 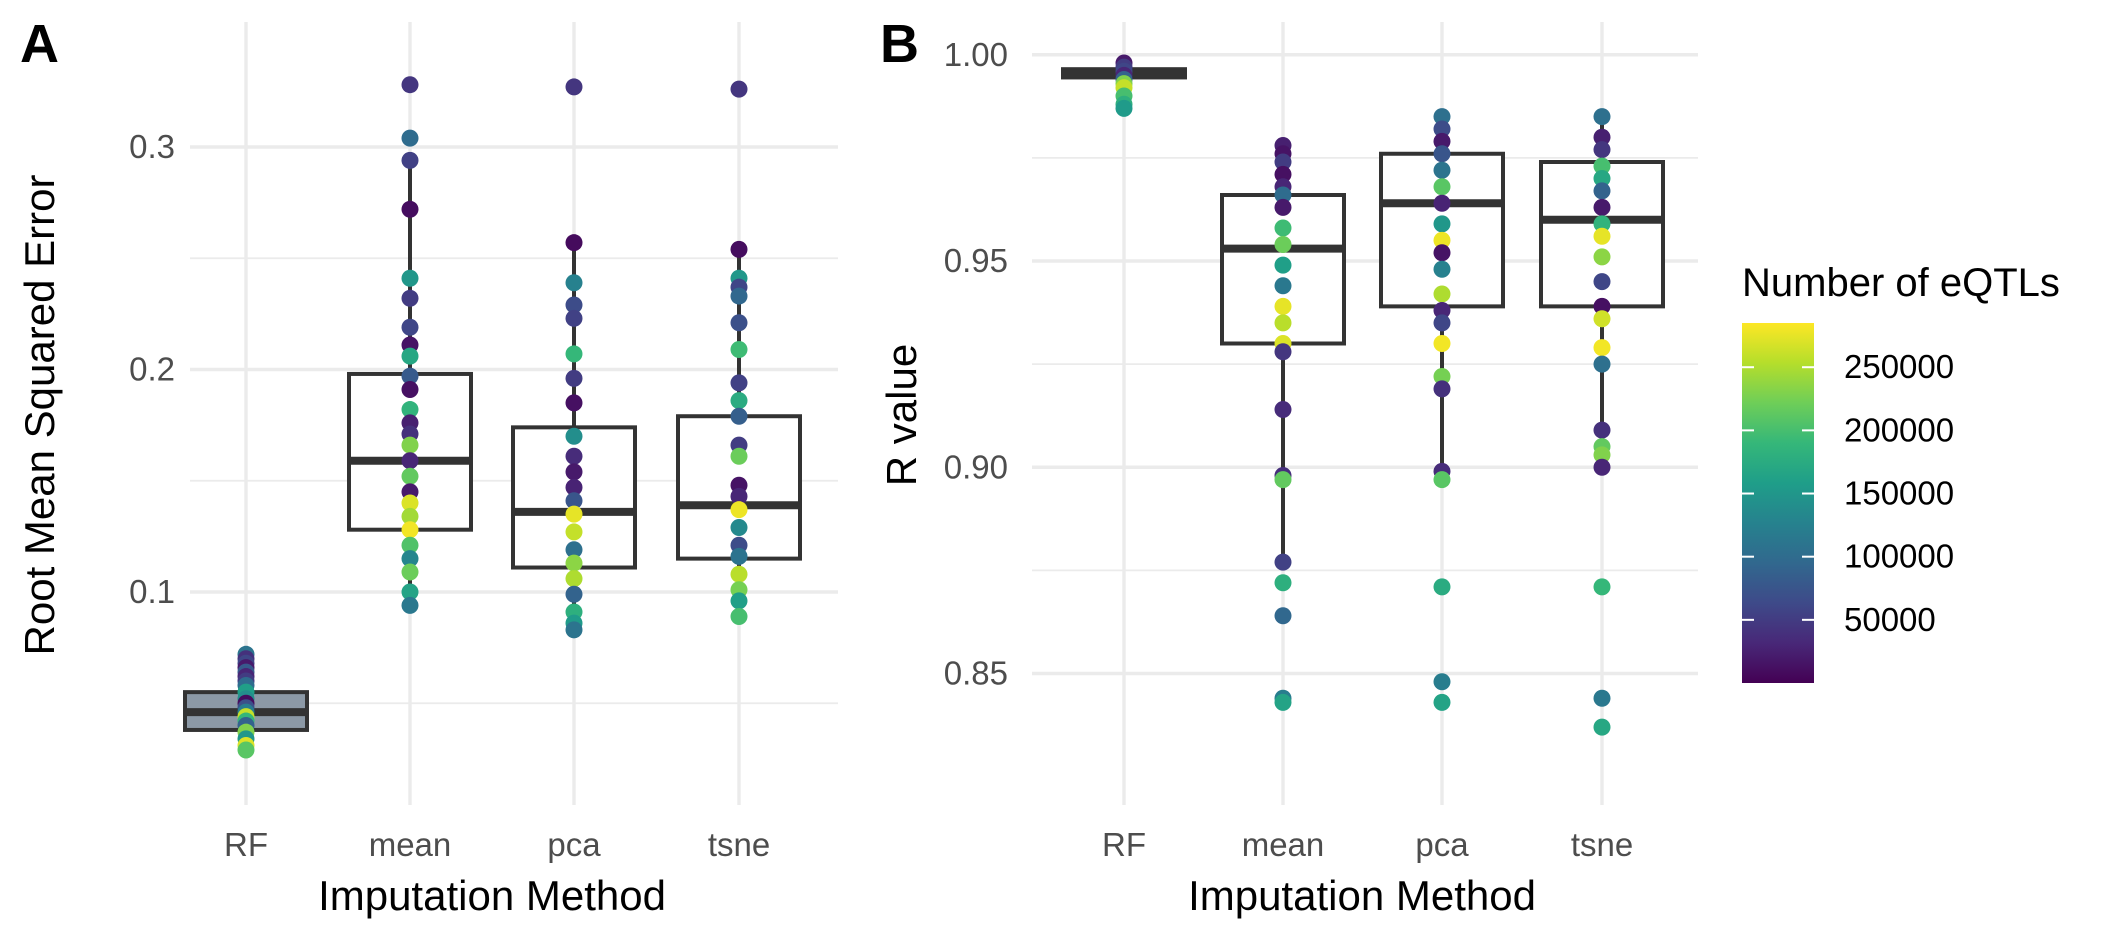 I want to click on panel-b-y-ticks: 0.85 0.90 0.95 1.00, so click(x=976, y=364).